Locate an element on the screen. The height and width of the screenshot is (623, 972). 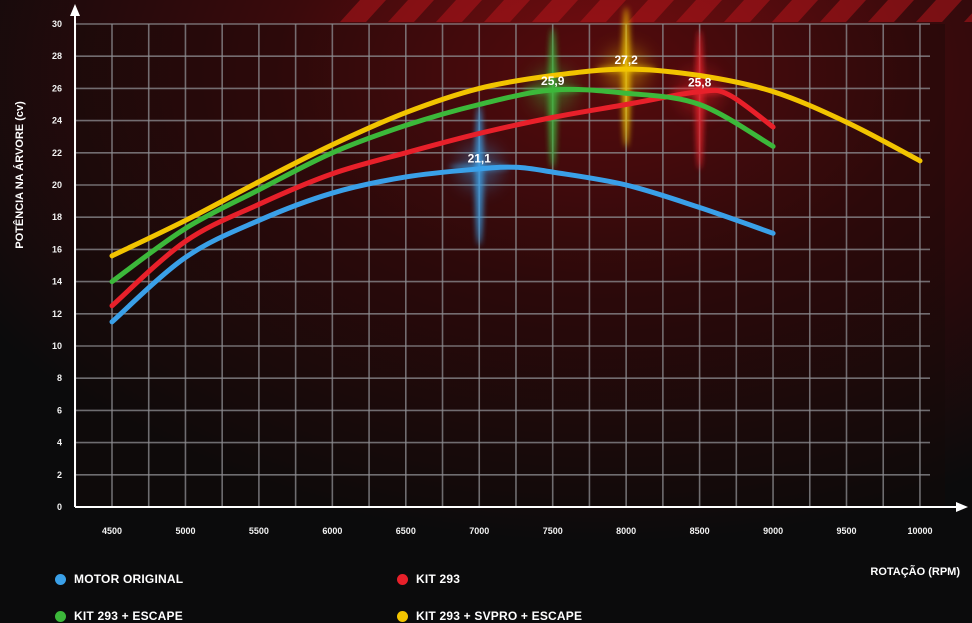
y-tick-label: 12 is located at coordinates (57, 314).